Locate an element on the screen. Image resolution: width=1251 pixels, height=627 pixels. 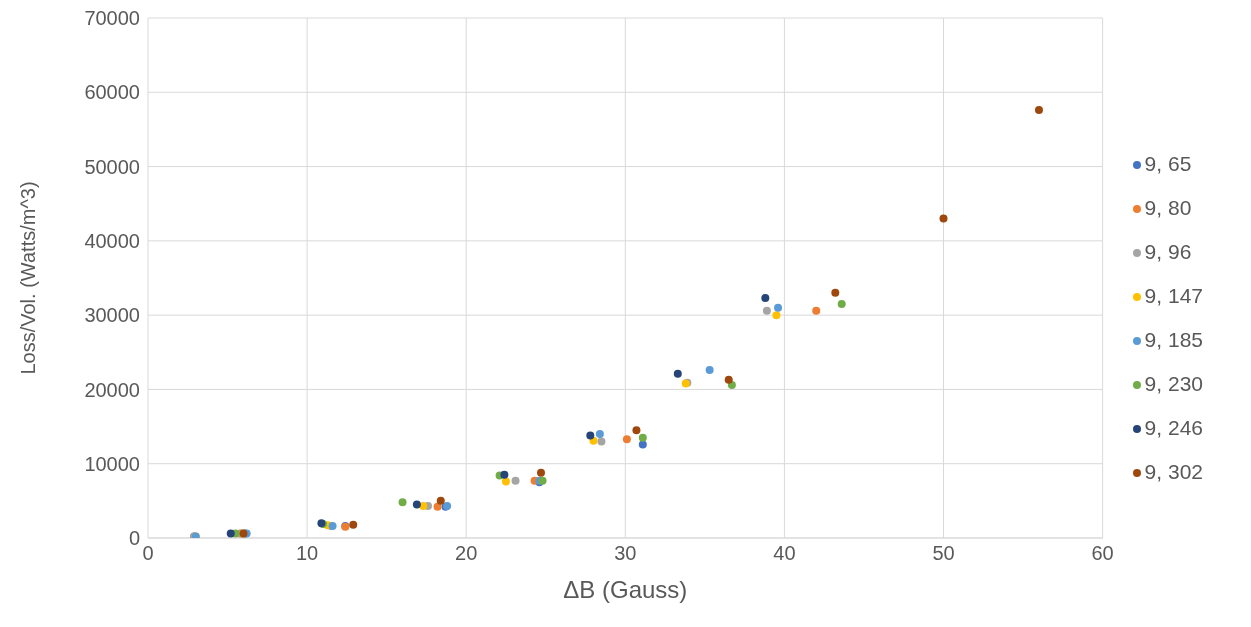
x-tick-label: 20 is located at coordinates (466, 553).